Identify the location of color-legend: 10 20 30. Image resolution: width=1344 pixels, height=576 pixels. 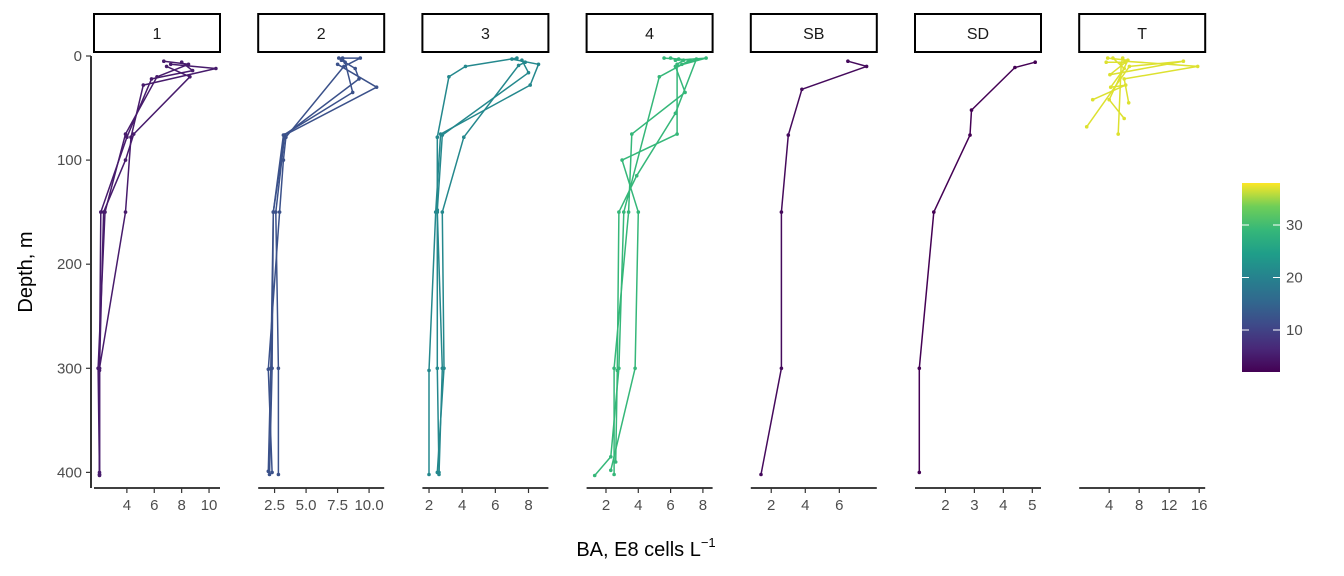
(1272, 277).